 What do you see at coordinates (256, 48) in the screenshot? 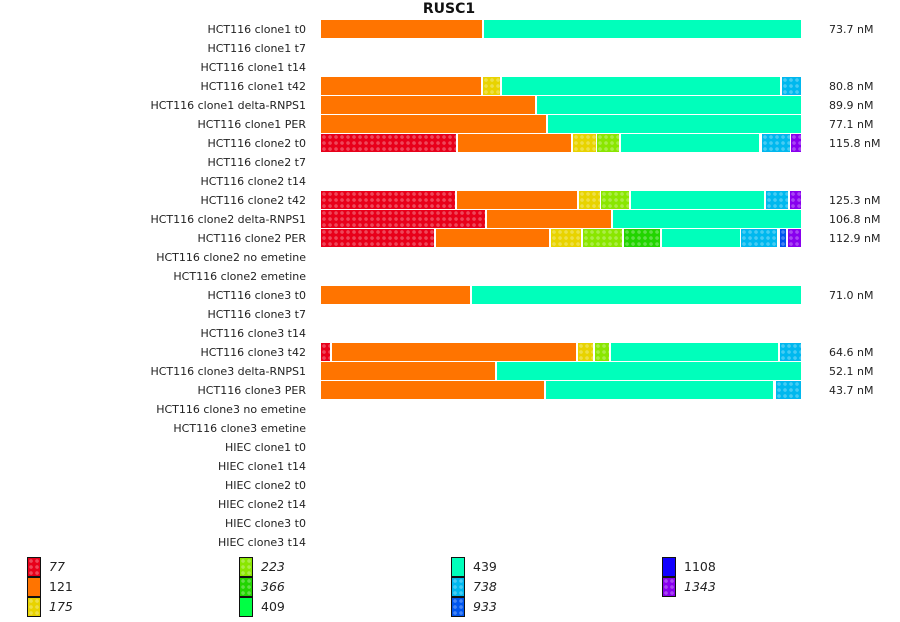
I see `row-label: HCT116 clone1 t7` at bounding box center [256, 48].